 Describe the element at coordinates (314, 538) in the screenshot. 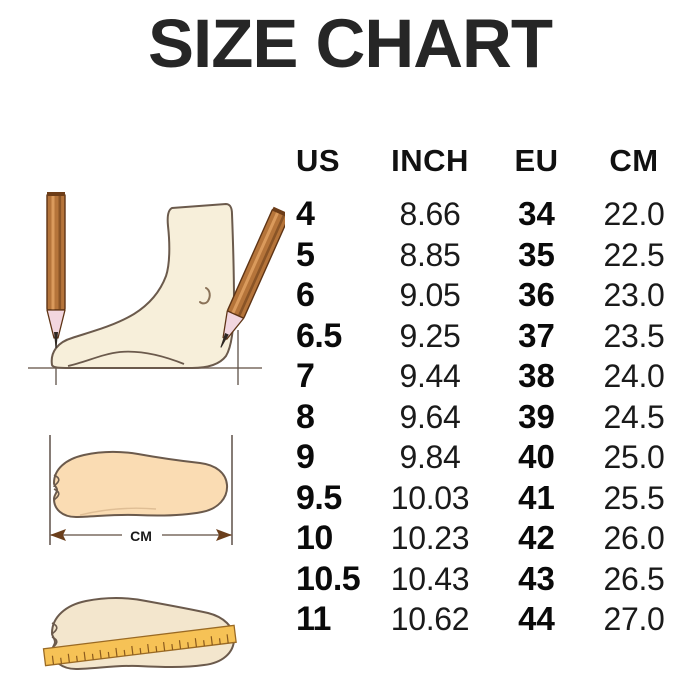

I see `cell-us: 10` at that location.